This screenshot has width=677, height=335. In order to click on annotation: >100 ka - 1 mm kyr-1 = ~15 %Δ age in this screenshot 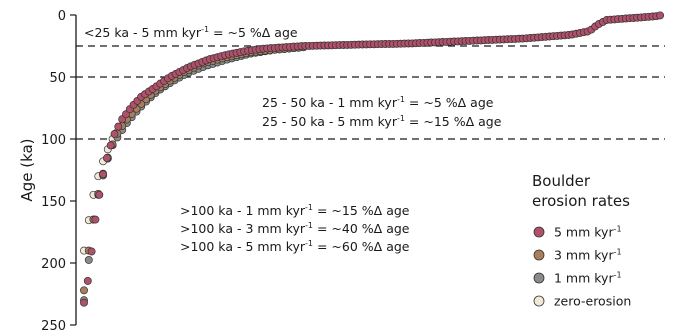, I will do `click(295, 210)`.